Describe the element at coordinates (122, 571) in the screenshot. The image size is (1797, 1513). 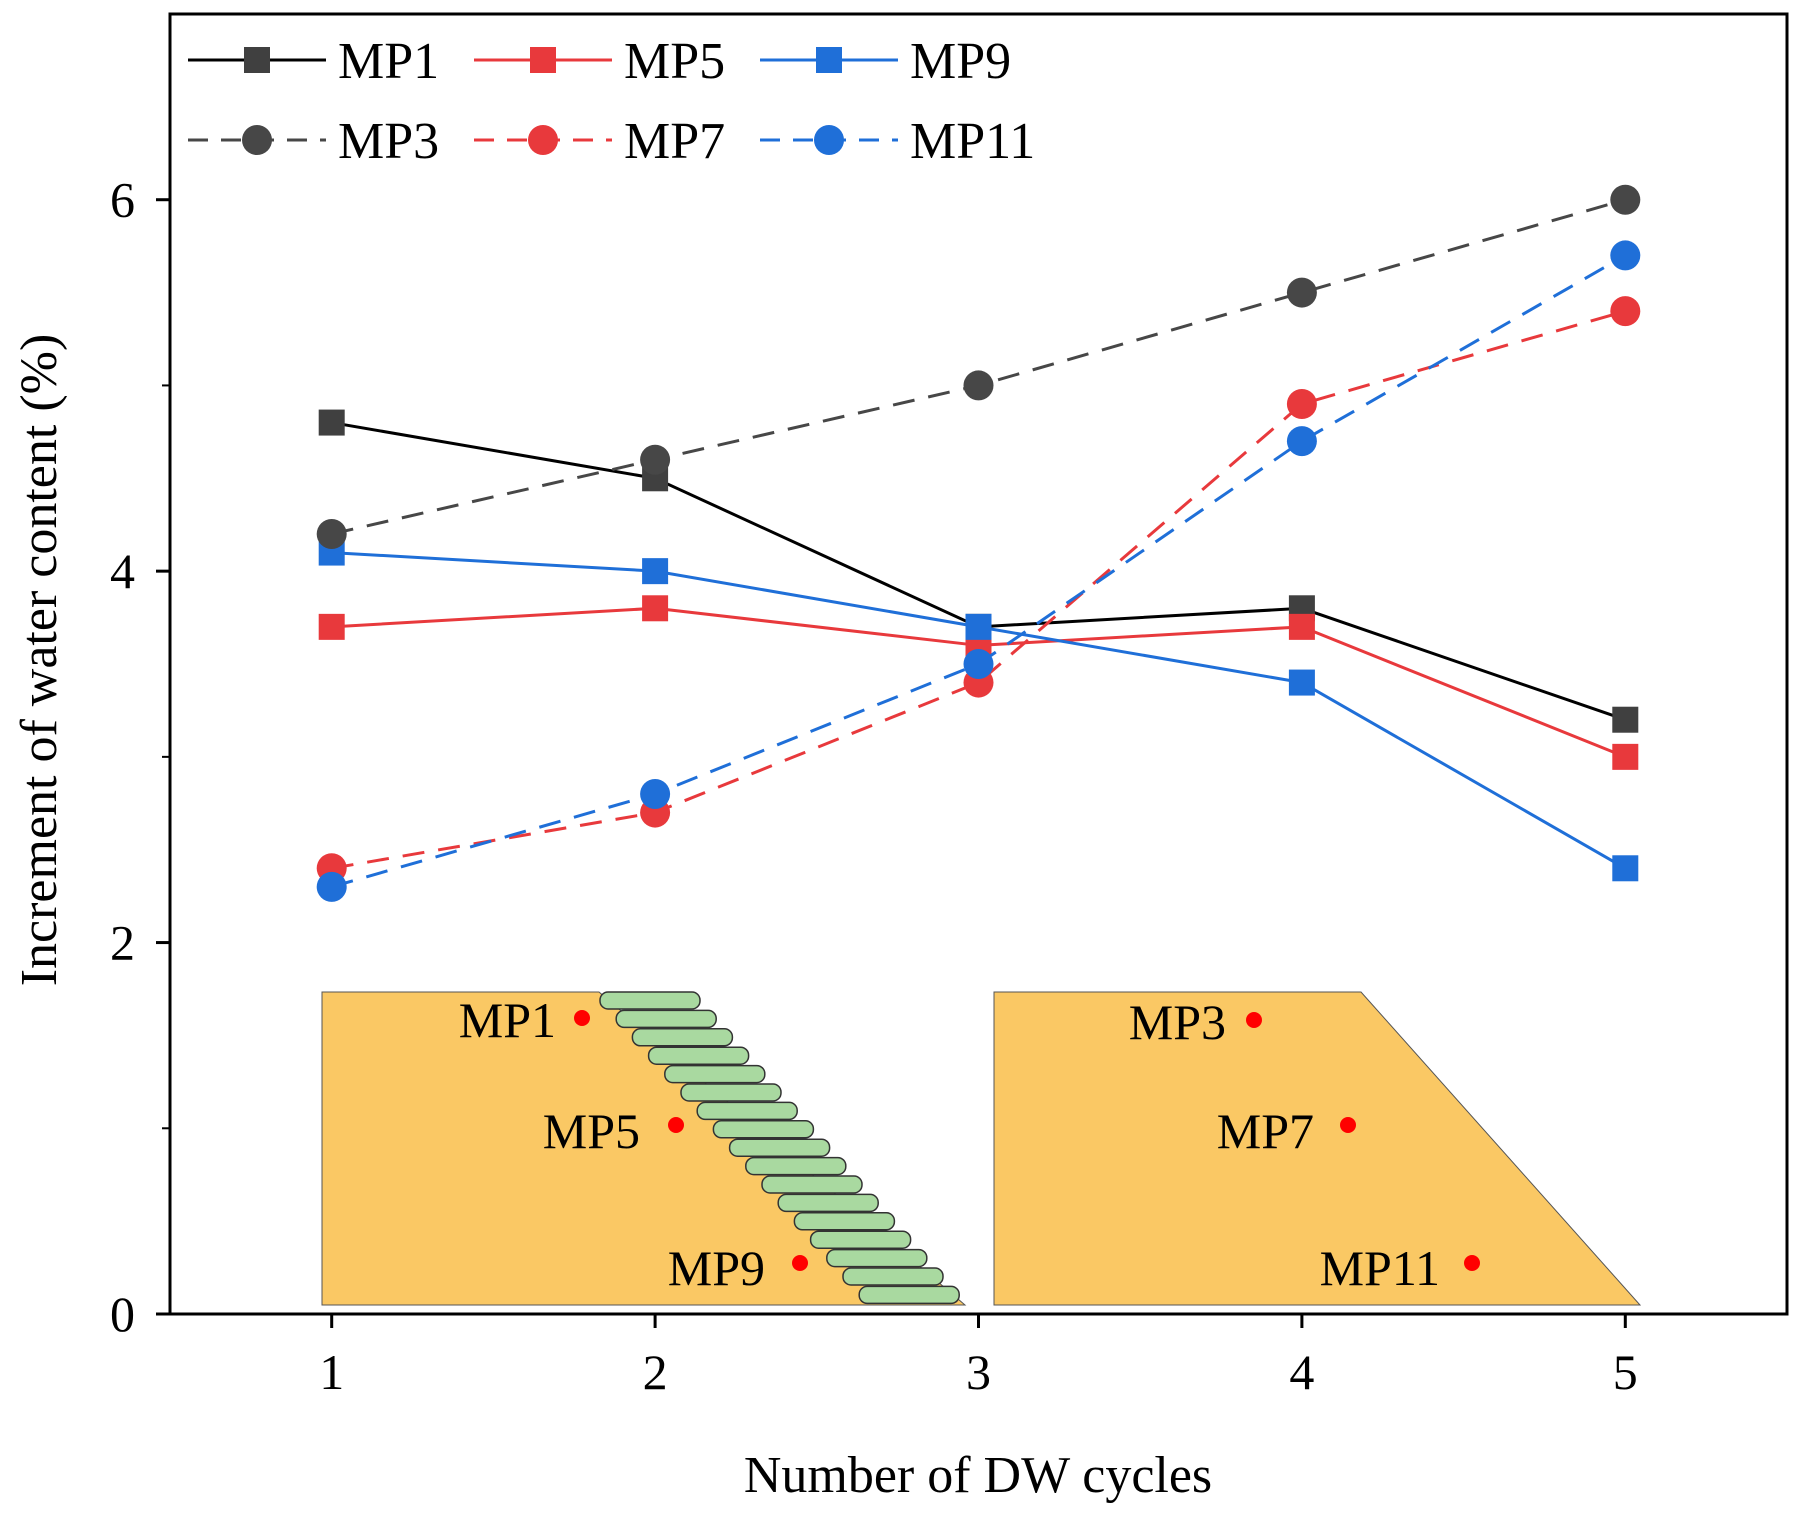
I see `y-tick-label: 4` at that location.